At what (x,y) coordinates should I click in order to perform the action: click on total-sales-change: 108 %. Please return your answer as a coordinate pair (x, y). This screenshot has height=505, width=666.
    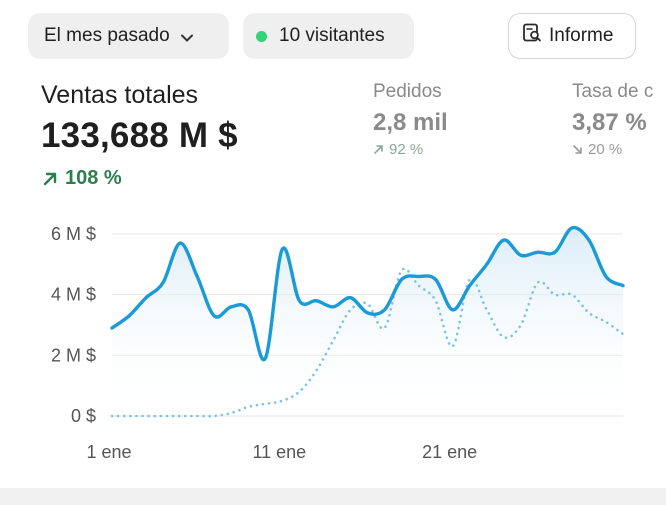
    Looking at the image, I should click on (81, 178).